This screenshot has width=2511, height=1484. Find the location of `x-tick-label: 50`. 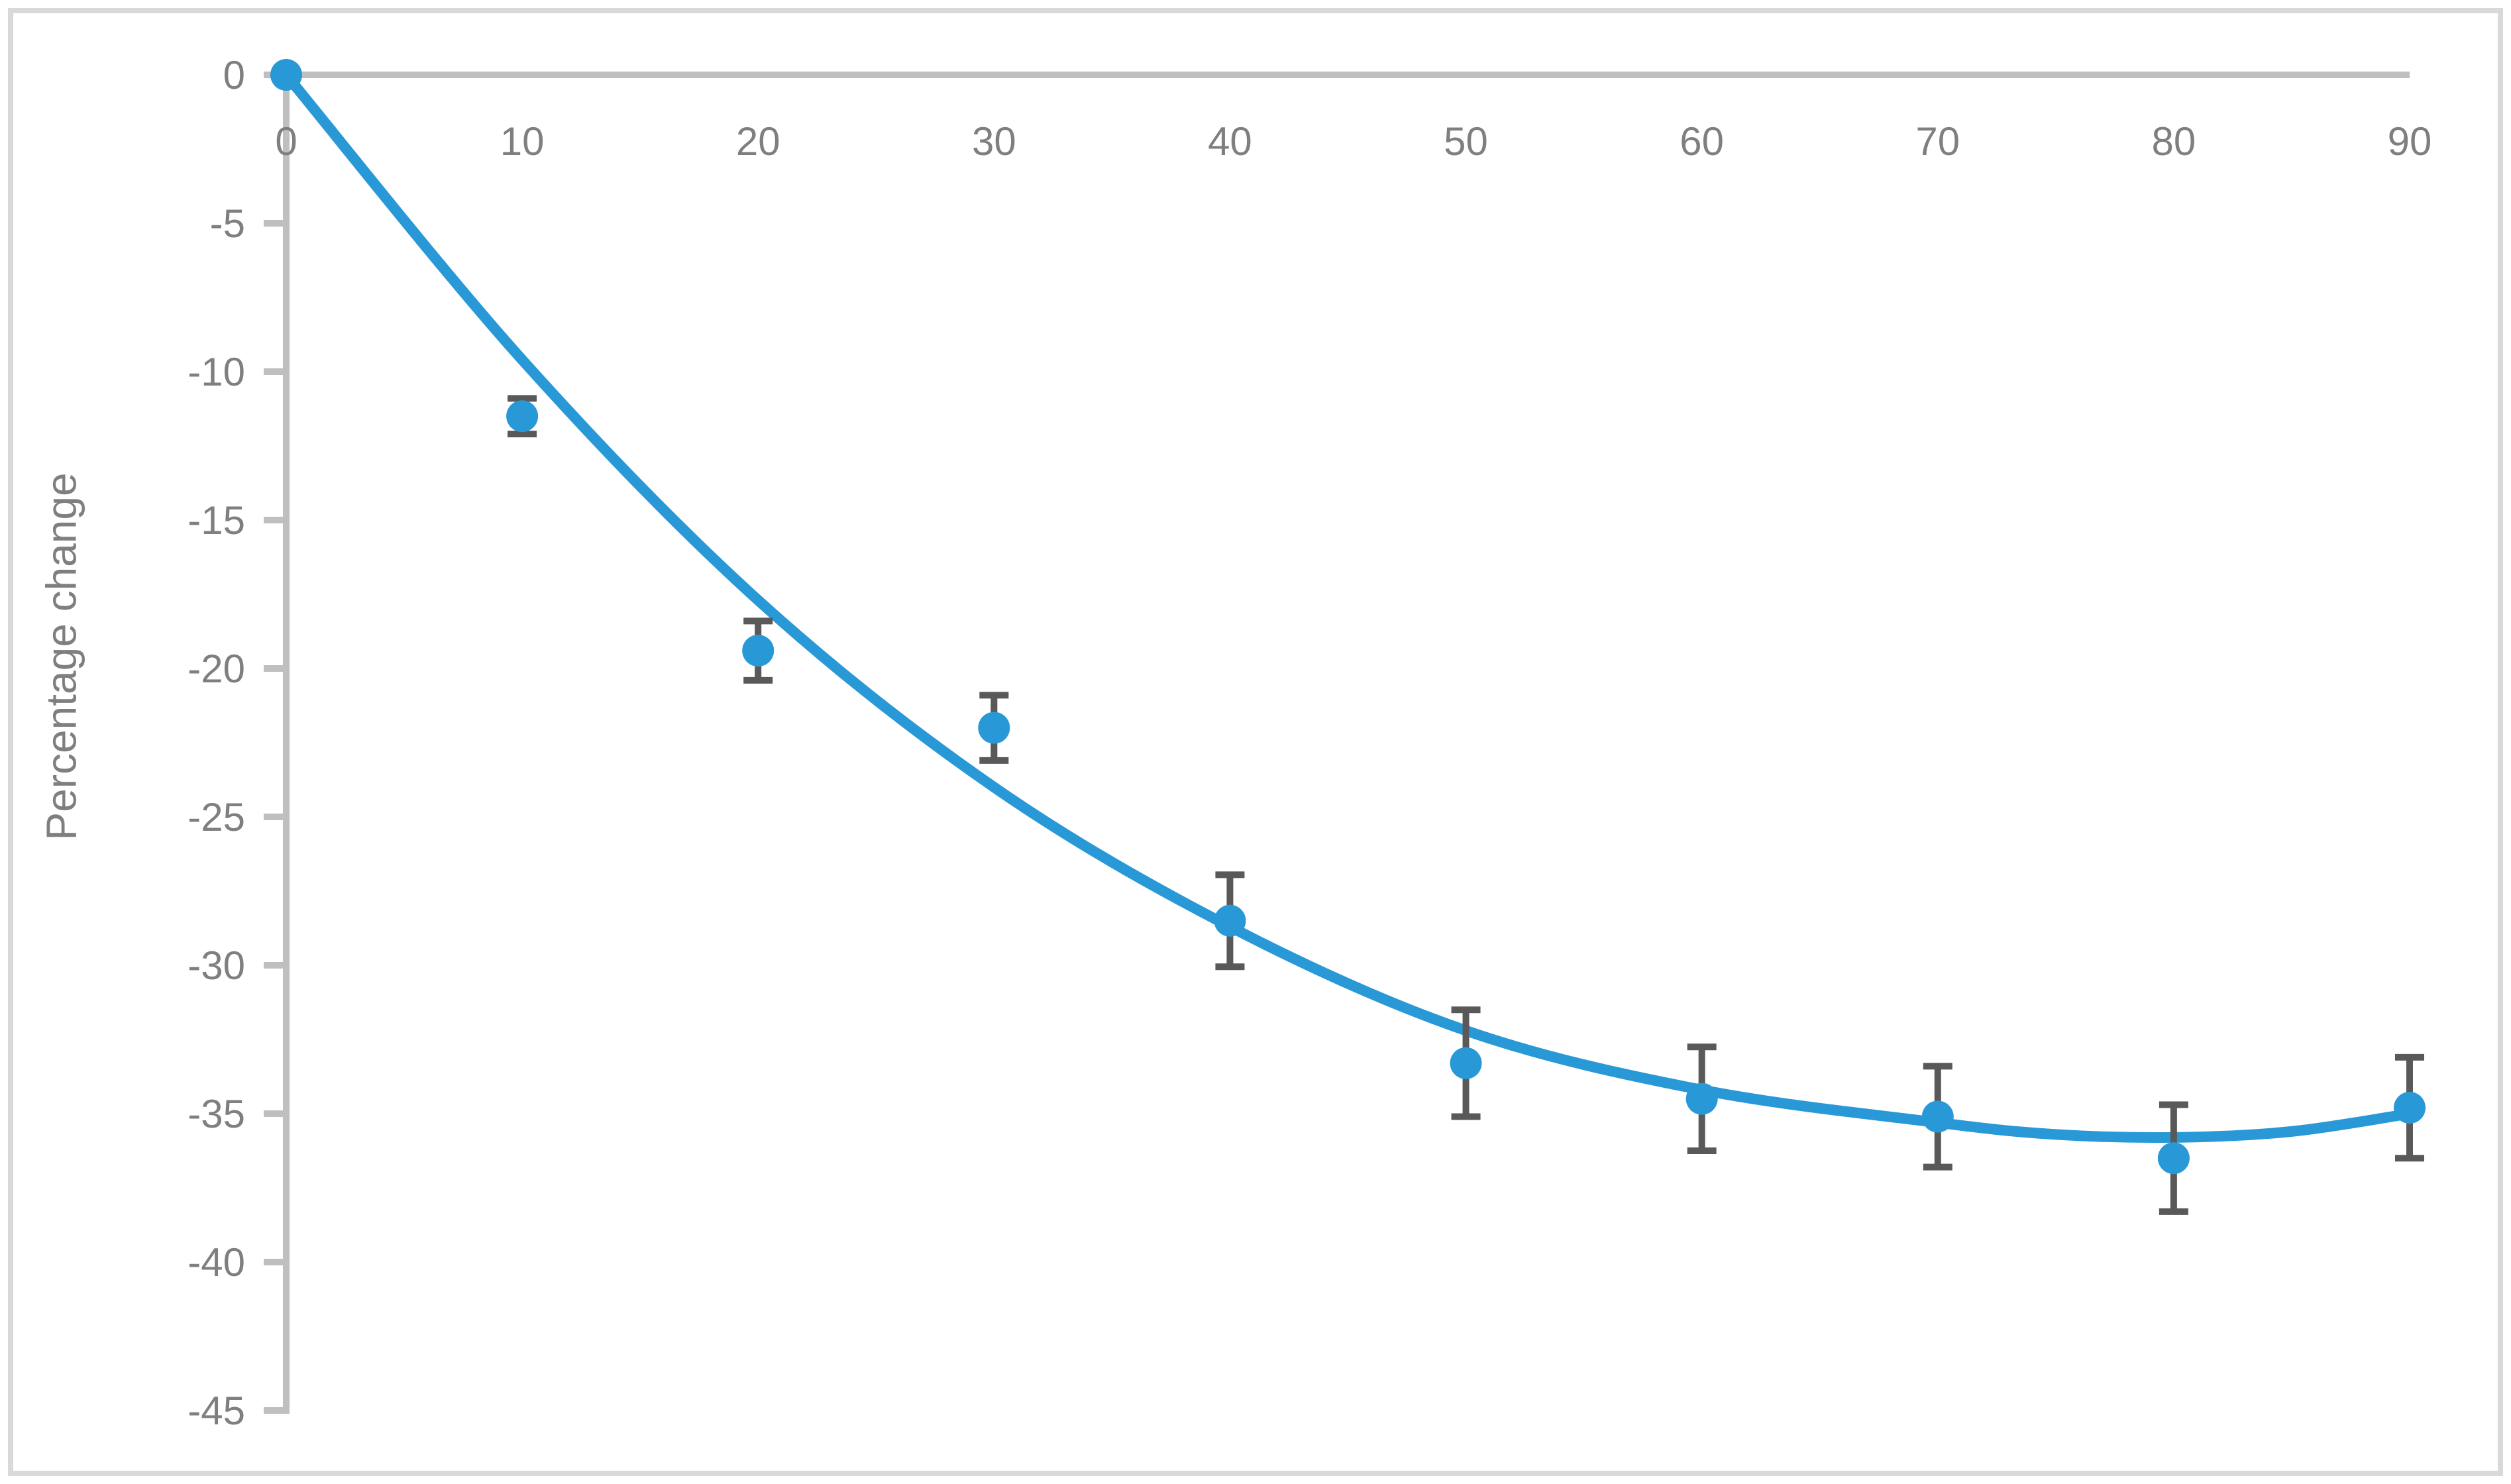

x-tick-label: 50 is located at coordinates (1466, 142).